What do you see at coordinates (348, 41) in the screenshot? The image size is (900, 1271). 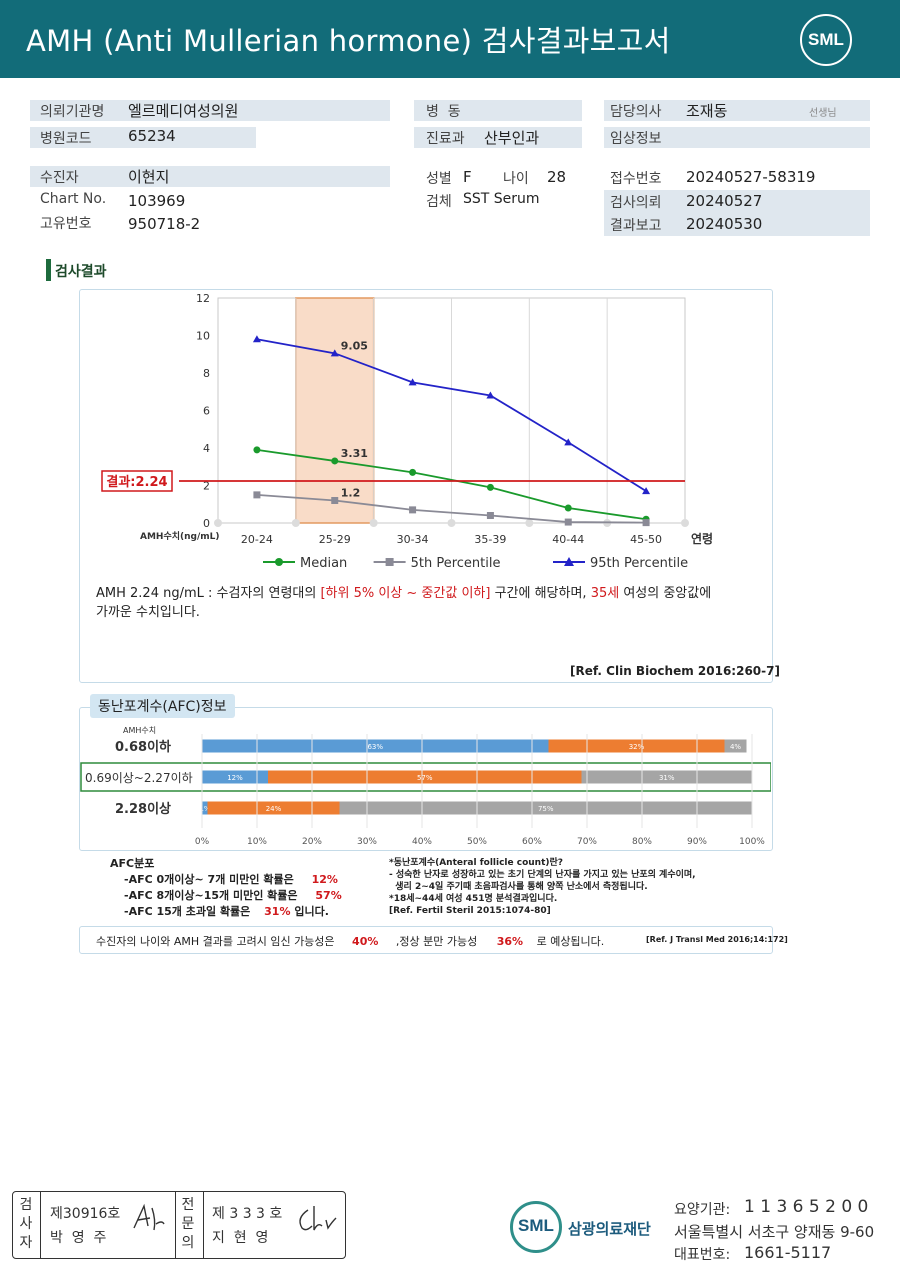 I see `report-title: AMH (Anti Mullerian hormone) 검사결과보고서` at bounding box center [348, 41].